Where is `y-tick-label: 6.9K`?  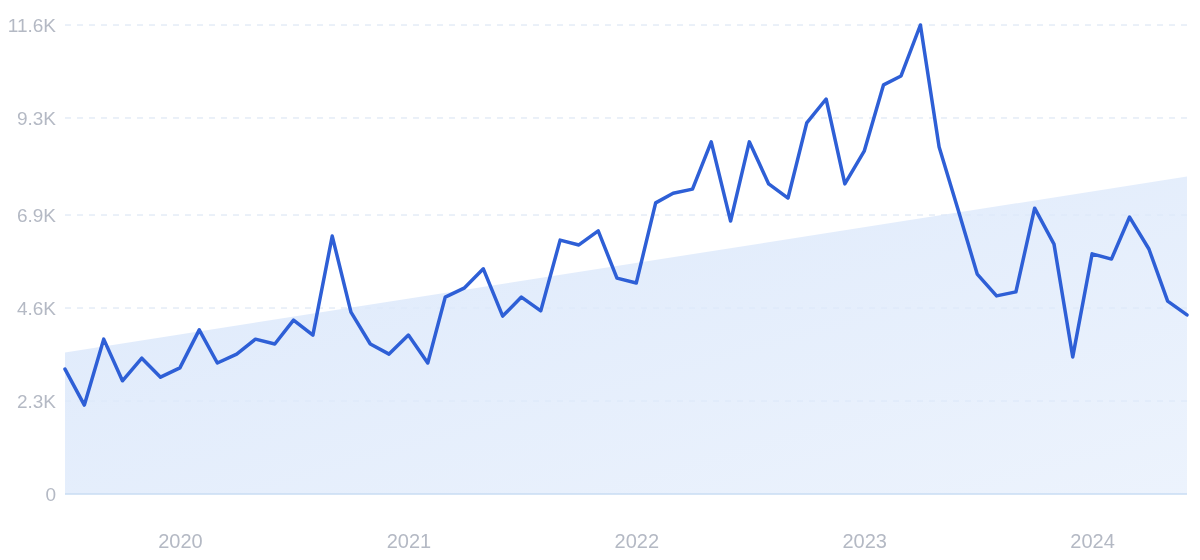
y-tick-label: 6.9K is located at coordinates (36, 215).